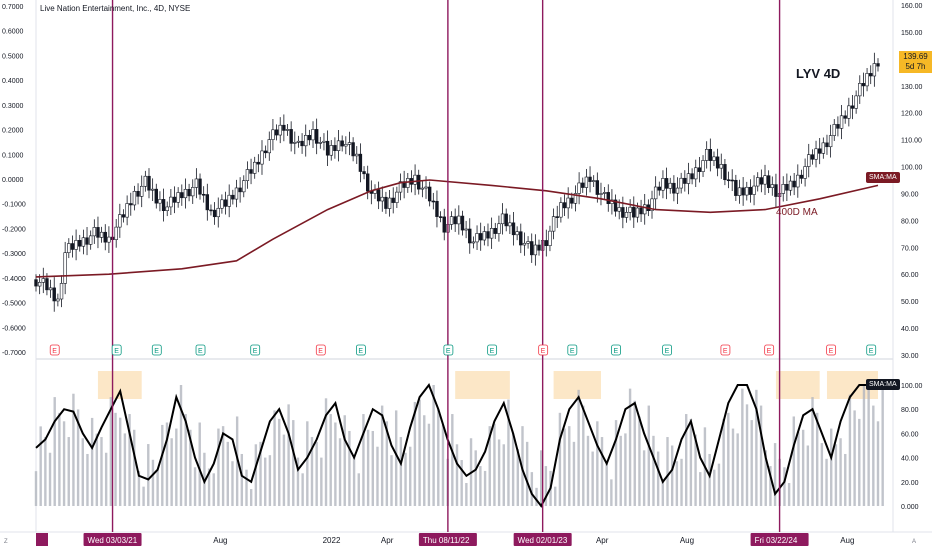  Describe the element at coordinates (446, 540) in the screenshot. I see `date-badge-label: Thu 08/11/22` at that location.